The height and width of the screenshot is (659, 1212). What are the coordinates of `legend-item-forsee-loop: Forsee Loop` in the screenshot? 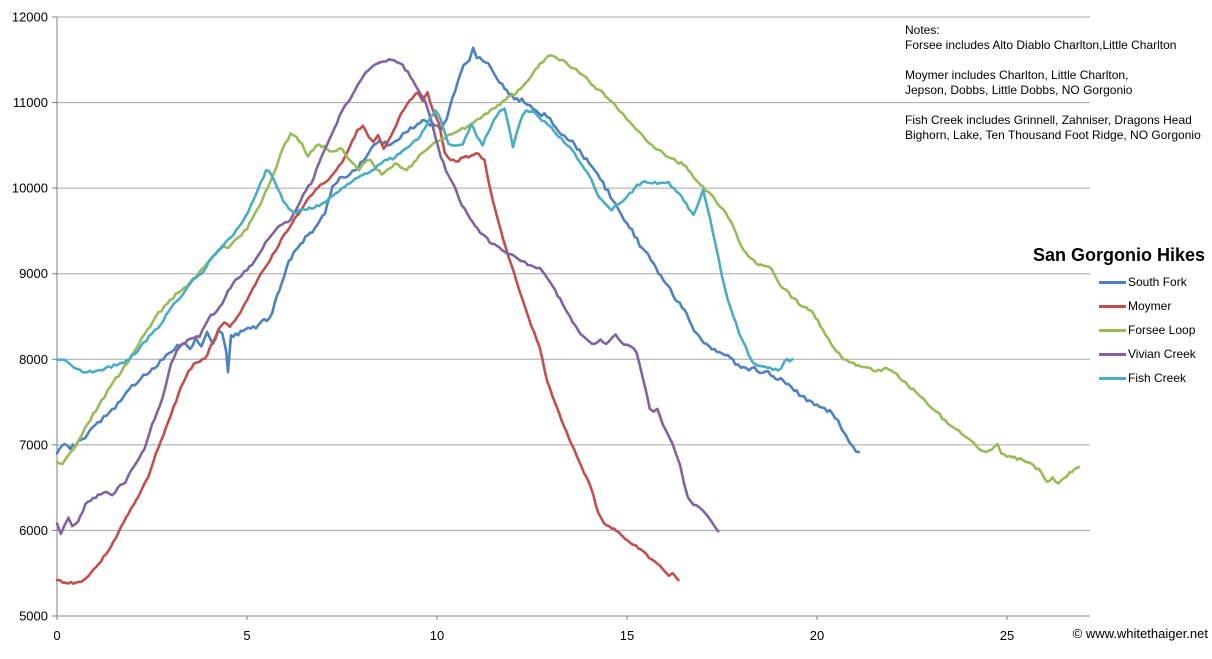 It's located at (1147, 330).